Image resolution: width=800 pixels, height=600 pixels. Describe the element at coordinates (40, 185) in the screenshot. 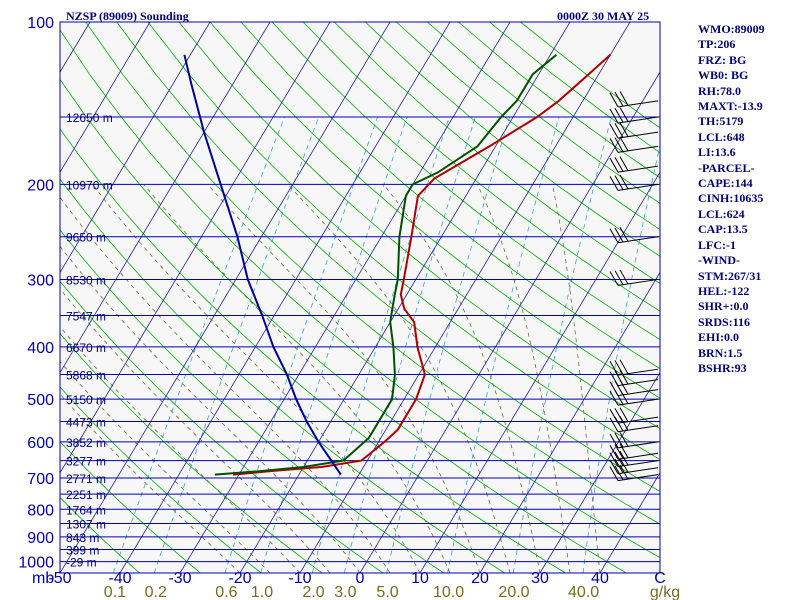

I see `pressure-tick-label: 200` at that location.